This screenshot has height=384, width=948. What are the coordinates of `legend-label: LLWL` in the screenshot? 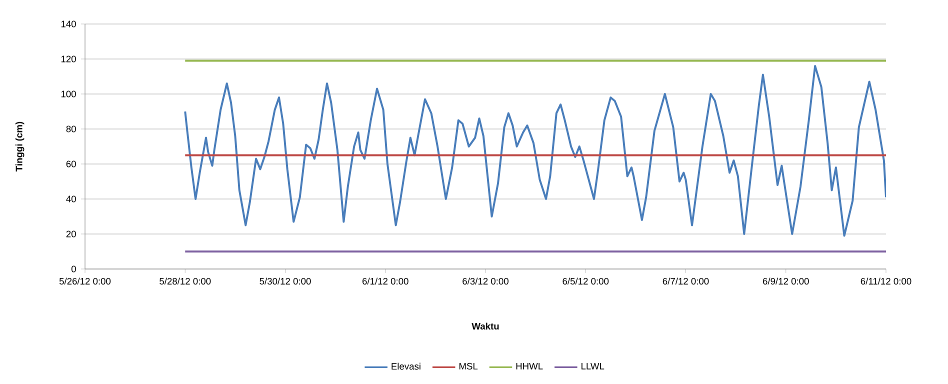 It's located at (593, 366).